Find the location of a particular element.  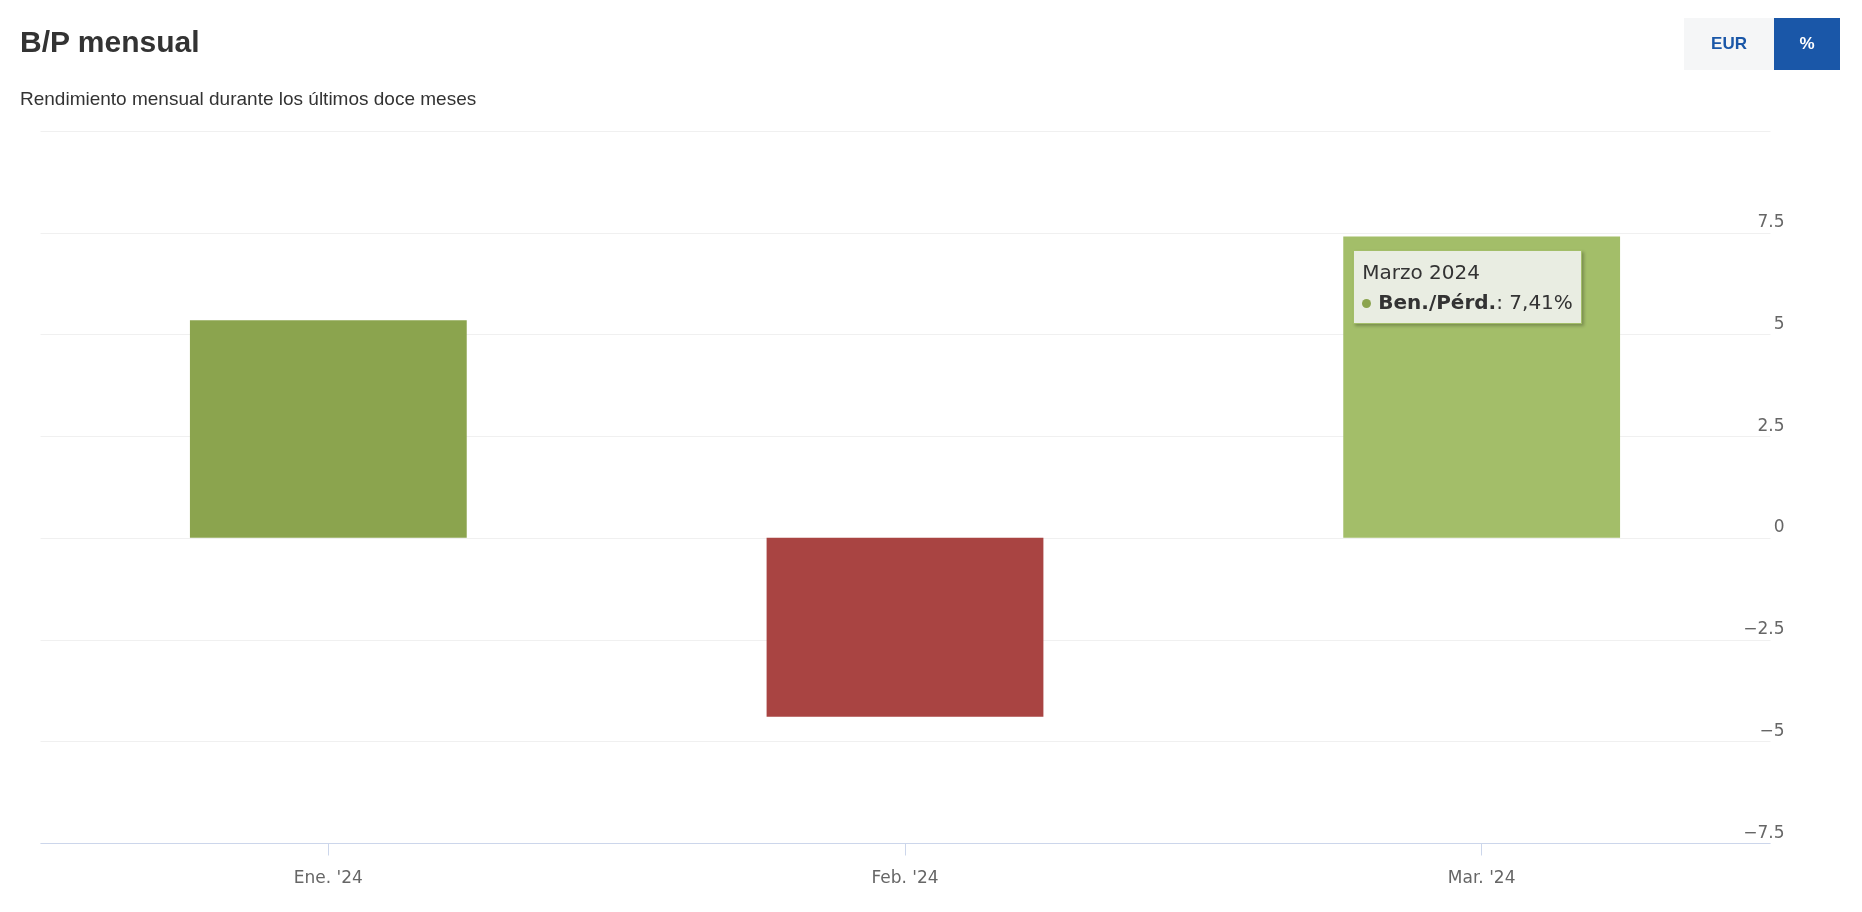

y-tick-label: 2.5 is located at coordinates (1771, 424).